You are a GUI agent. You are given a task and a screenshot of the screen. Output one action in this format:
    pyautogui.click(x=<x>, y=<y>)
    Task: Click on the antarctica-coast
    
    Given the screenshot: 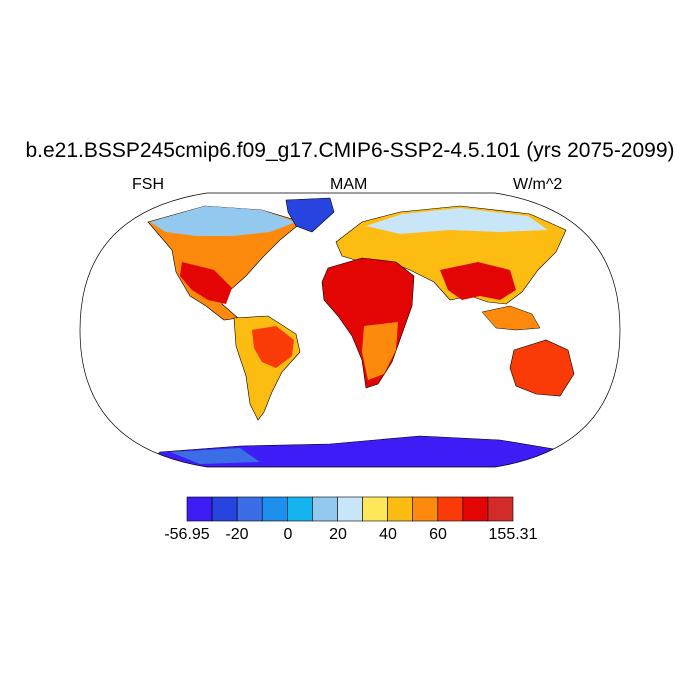 What is the action you would take?
    pyautogui.click(x=215, y=456)
    